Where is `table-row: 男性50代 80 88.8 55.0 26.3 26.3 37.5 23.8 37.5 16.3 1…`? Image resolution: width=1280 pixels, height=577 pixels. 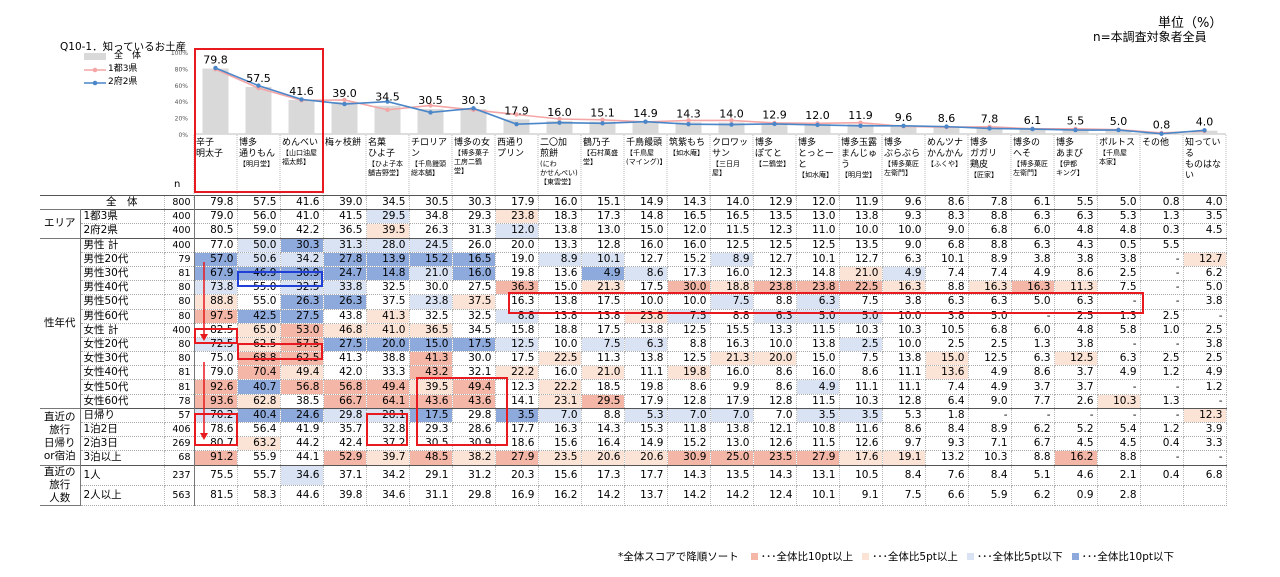
table-row: 男性50代 80 88.8 55.0 26.3 26.3 37.5 23.8 37.5 16.3 1… is located at coordinates (633, 302).